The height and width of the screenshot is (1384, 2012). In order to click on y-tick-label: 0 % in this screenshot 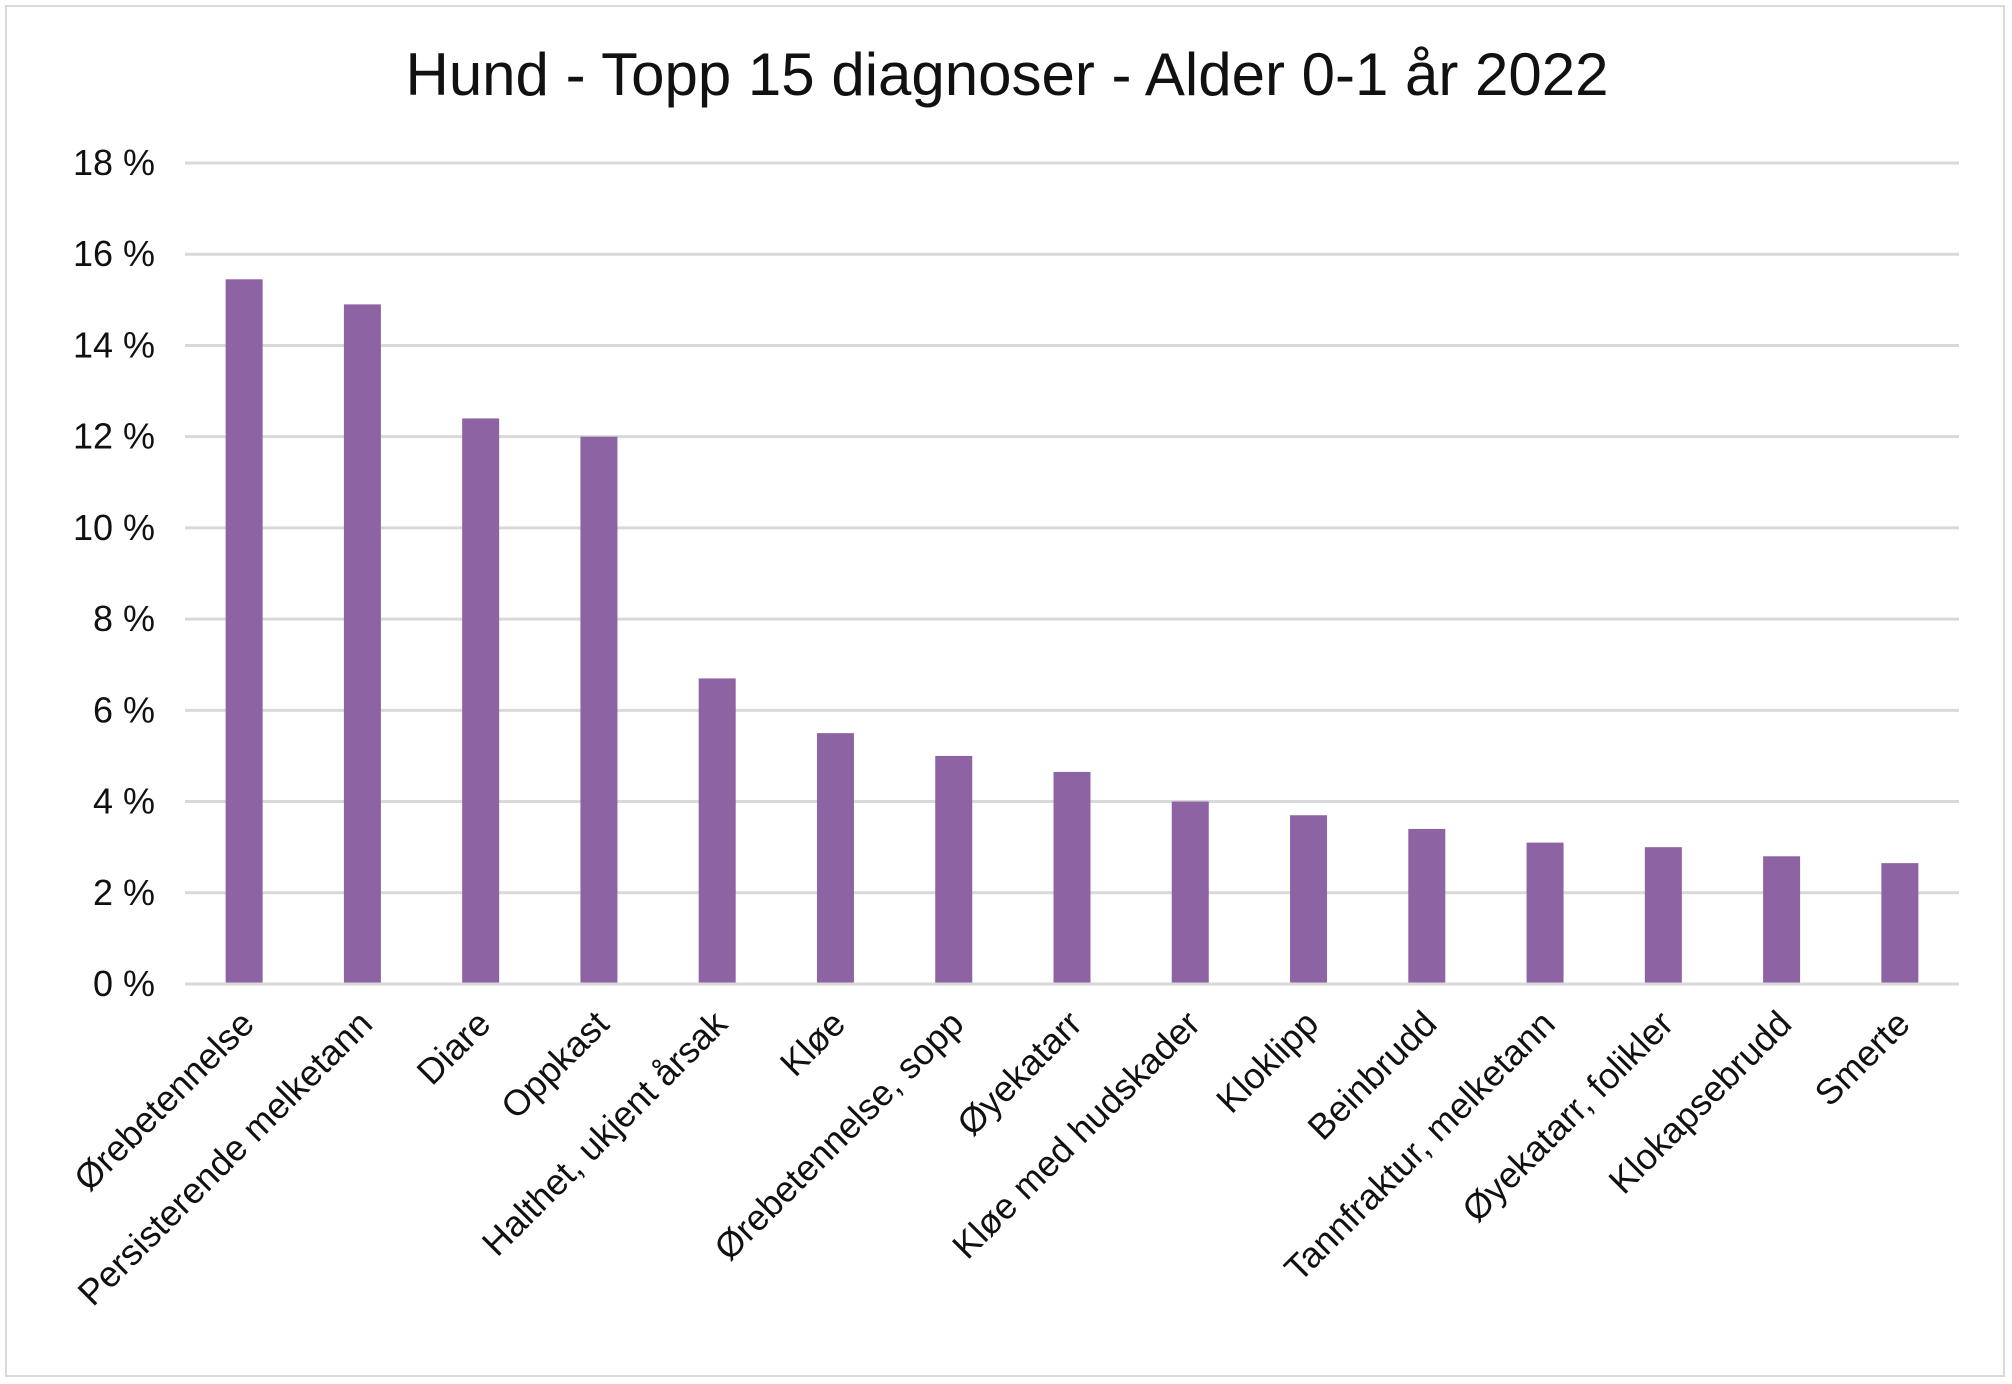, I will do `click(124, 983)`.